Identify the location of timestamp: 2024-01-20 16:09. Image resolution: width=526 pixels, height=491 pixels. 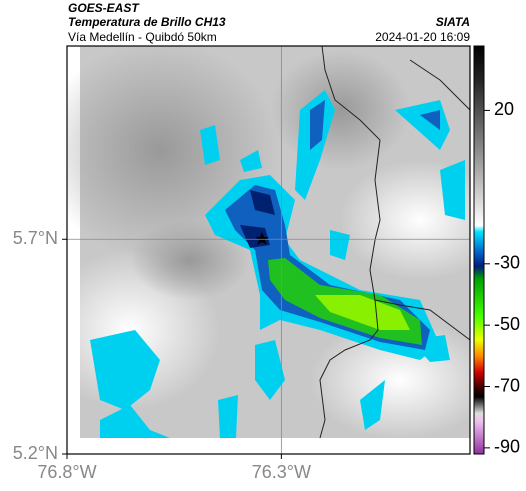
(422, 37).